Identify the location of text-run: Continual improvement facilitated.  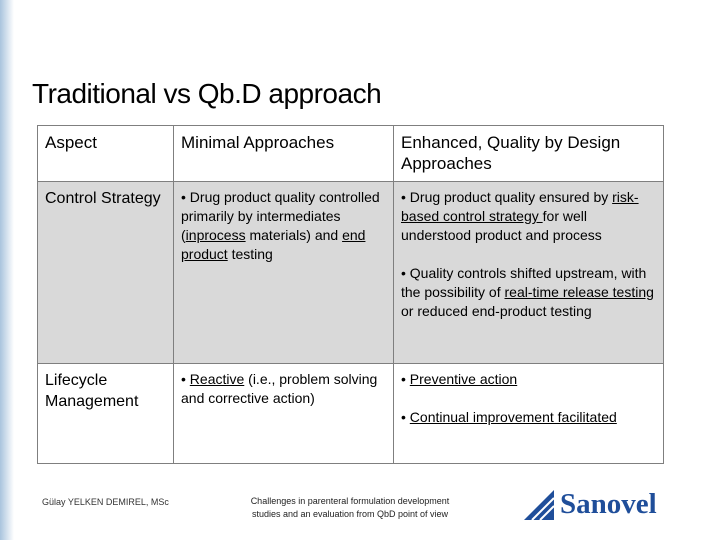
(513, 417).